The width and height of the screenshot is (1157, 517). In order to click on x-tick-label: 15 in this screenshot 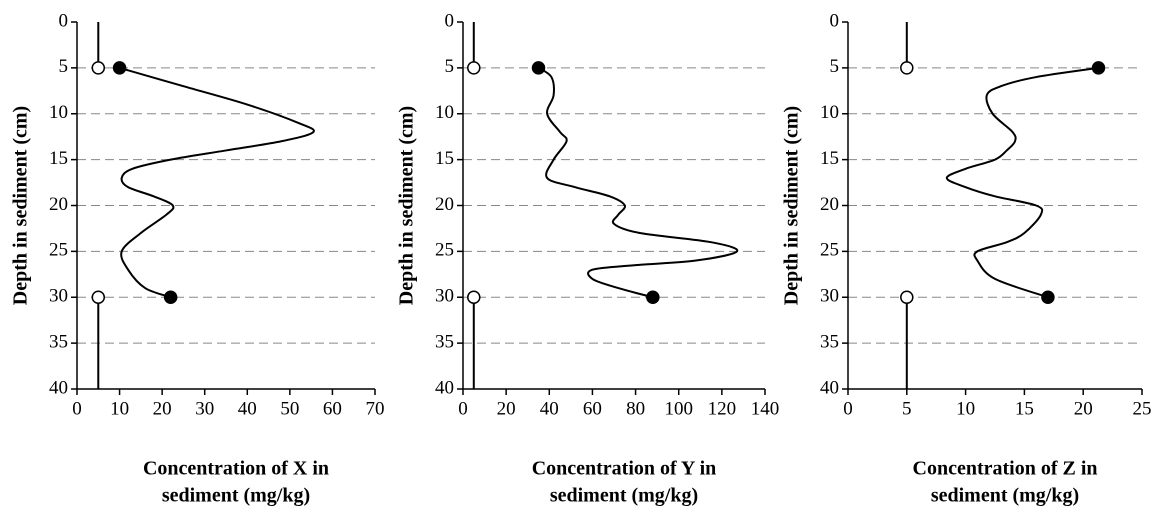, I will do `click(1024, 408)`.